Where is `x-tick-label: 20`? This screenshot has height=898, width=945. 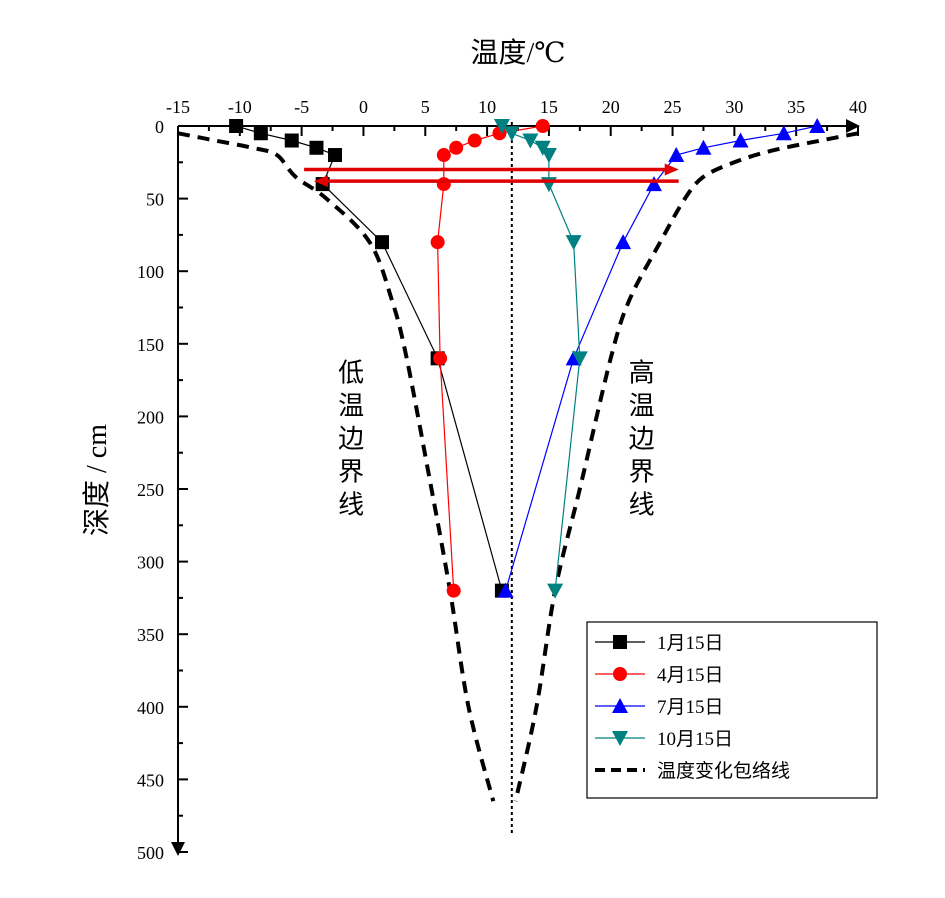
x-tick-label: 20 is located at coordinates (611, 107).